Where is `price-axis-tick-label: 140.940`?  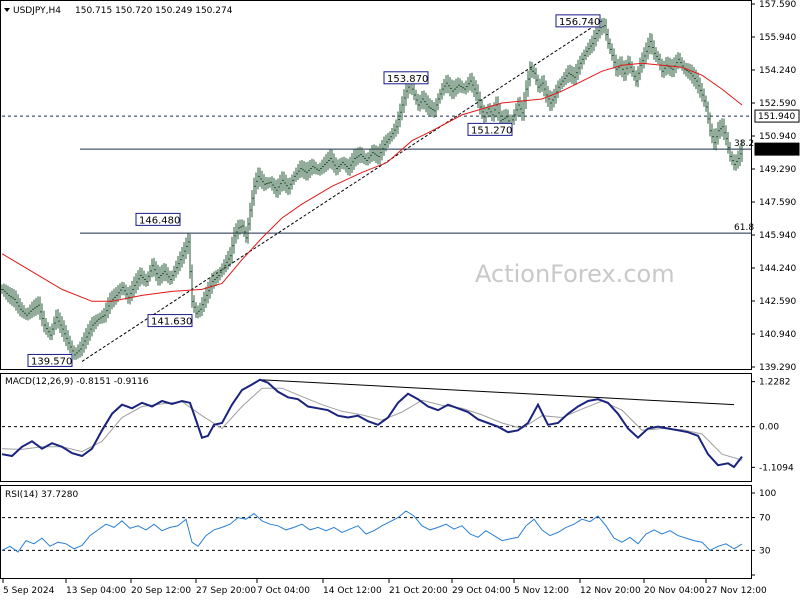 price-axis-tick-label: 140.940 is located at coordinates (777, 335).